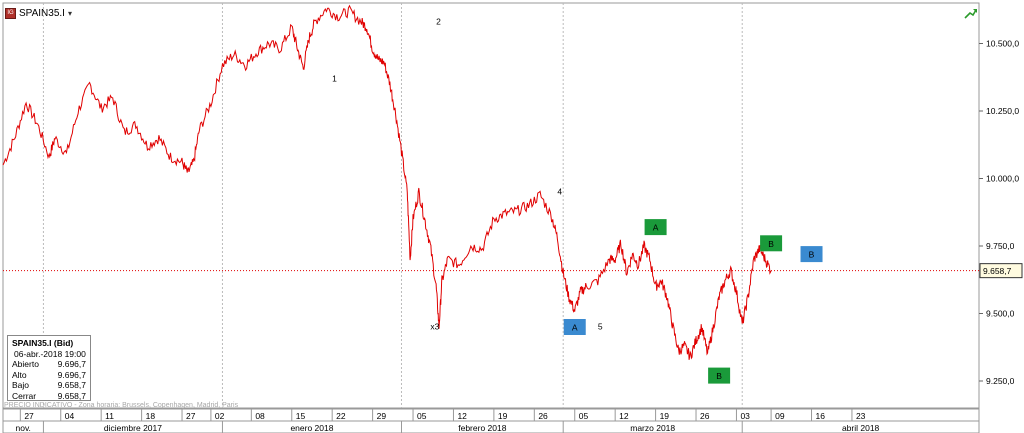 The width and height of the screenshot is (1024, 433). What do you see at coordinates (260, 416) in the screenshot?
I see `day-tick-label: 08` at bounding box center [260, 416].